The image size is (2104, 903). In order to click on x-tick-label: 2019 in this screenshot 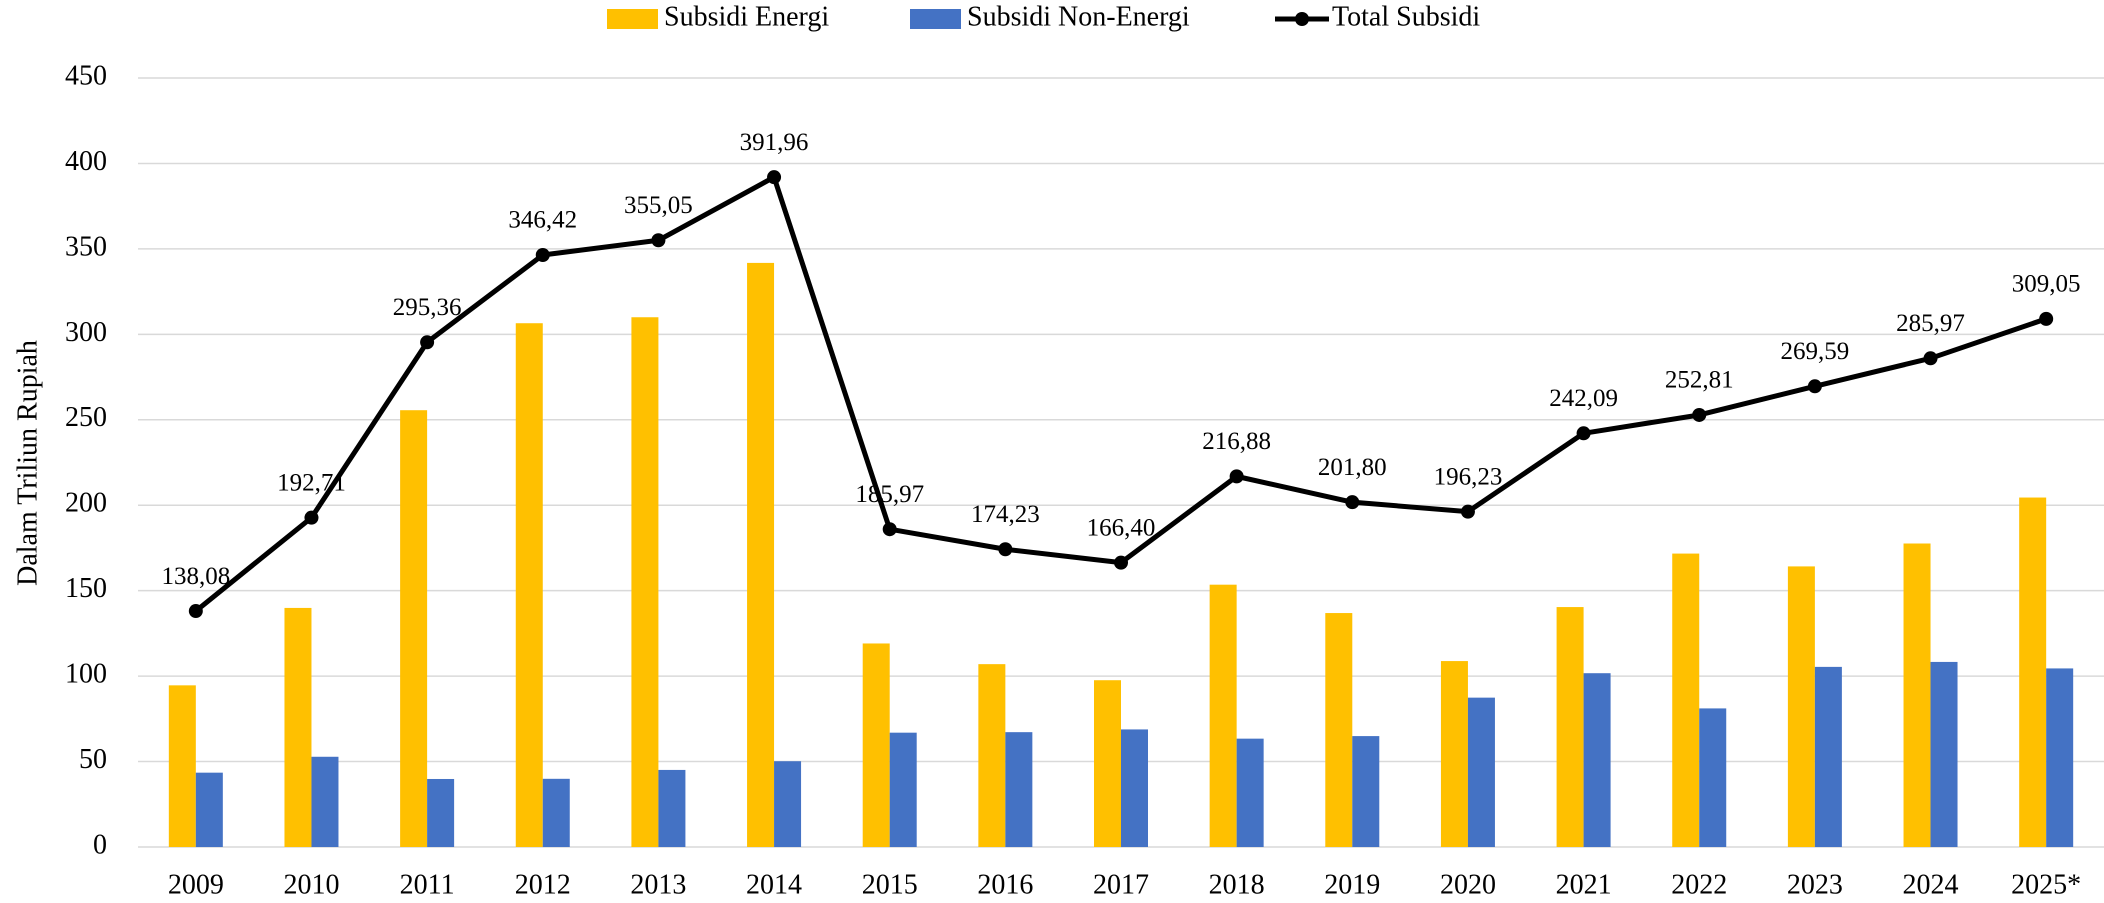, I will do `click(1352, 884)`.